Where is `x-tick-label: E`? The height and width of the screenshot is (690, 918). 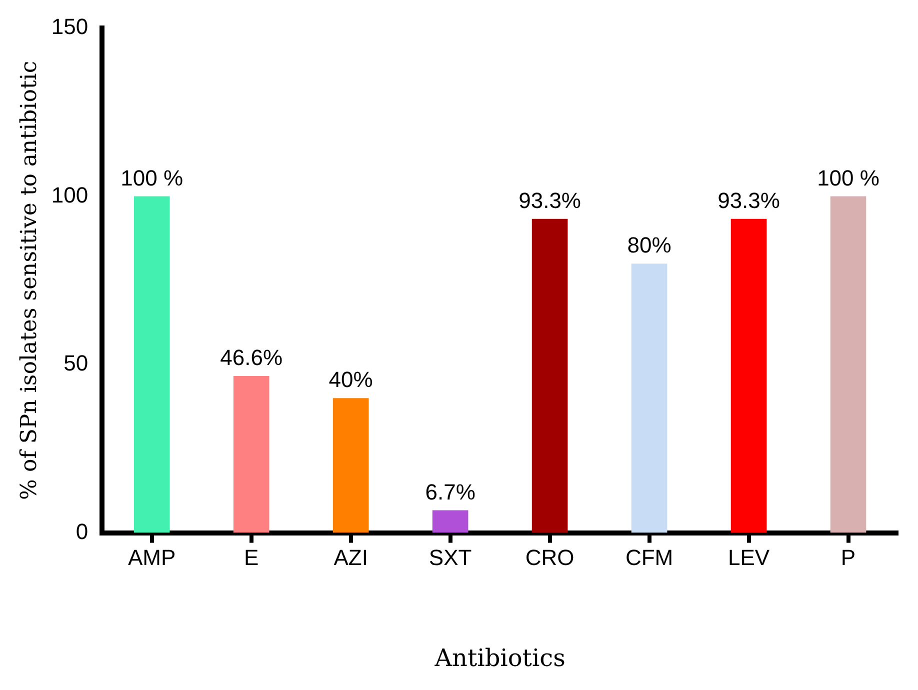 x-tick-label: E is located at coordinates (251, 557).